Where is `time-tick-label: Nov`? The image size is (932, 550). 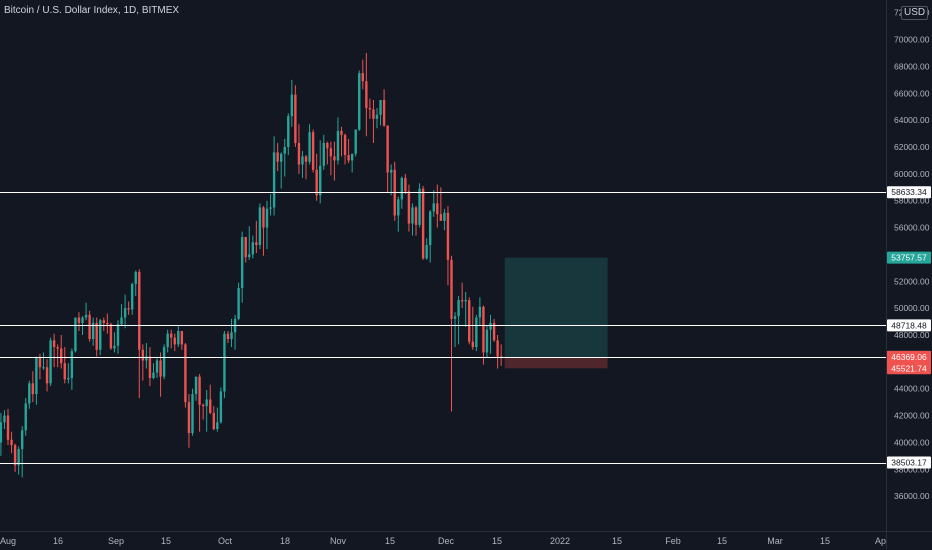
time-tick-label: Nov is located at coordinates (338, 541).